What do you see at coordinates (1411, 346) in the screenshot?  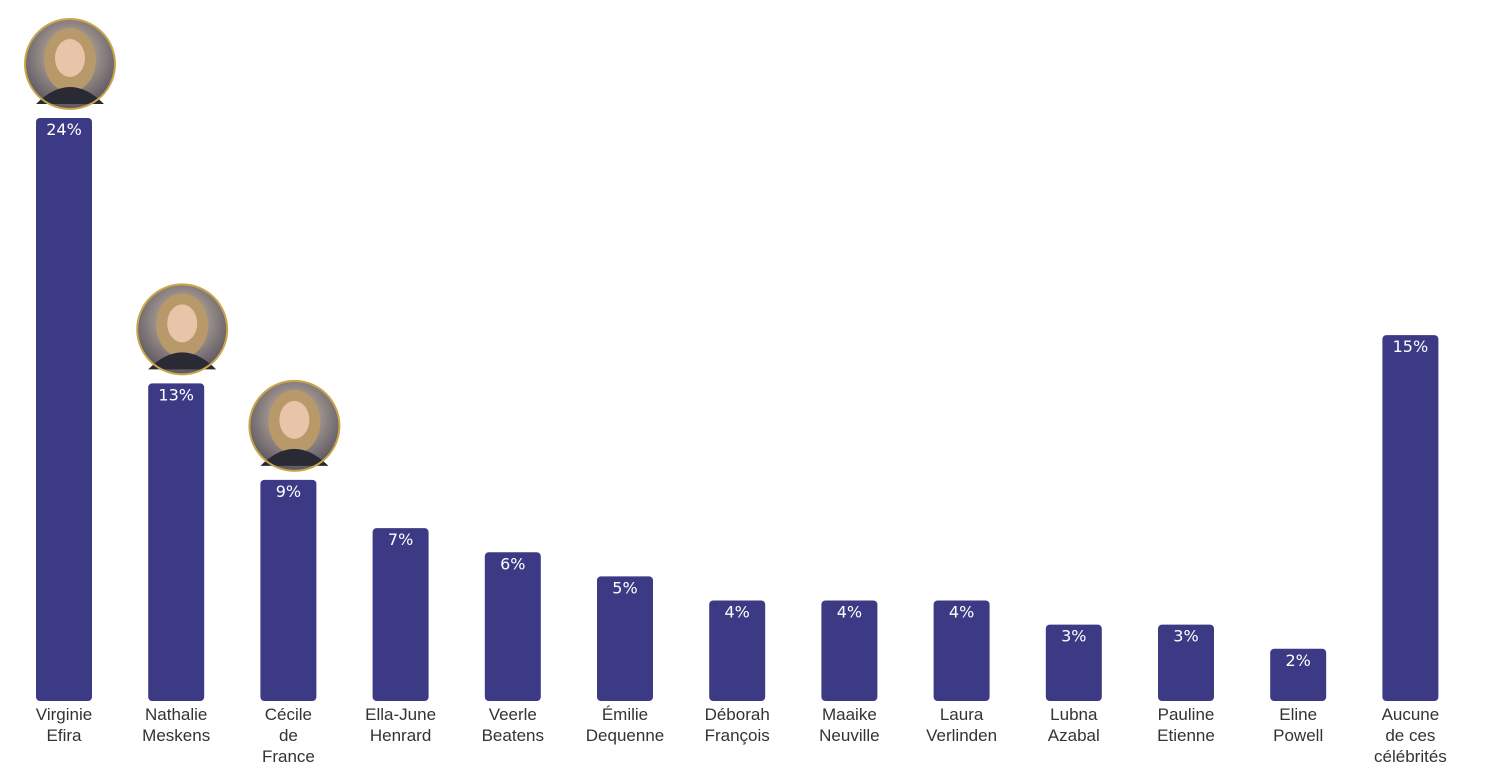 I see `bar-value-label: 15%` at bounding box center [1411, 346].